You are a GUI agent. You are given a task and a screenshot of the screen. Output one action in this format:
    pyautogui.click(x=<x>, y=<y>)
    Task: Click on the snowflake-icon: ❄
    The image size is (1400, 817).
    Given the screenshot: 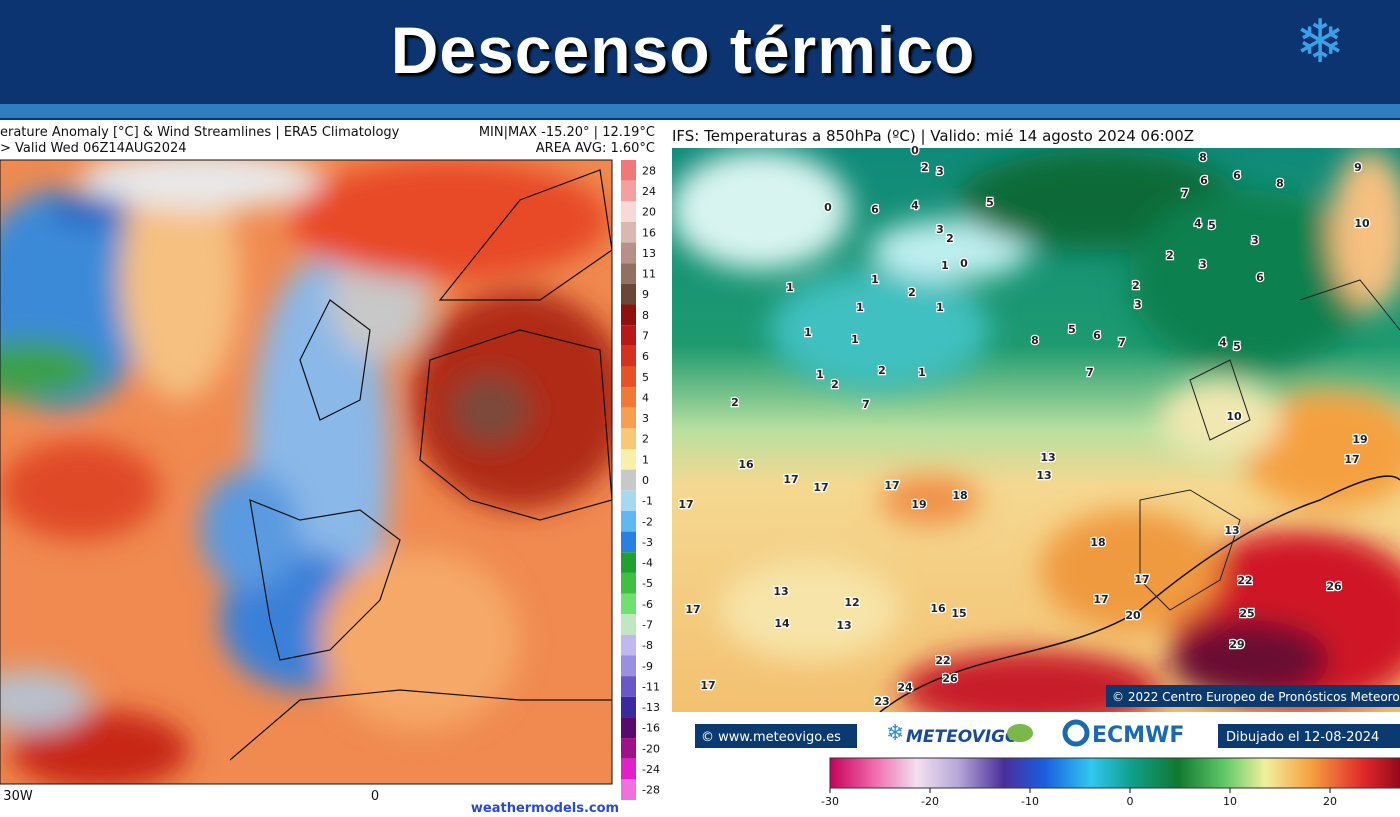 What is the action you would take?
    pyautogui.click(x=895, y=733)
    